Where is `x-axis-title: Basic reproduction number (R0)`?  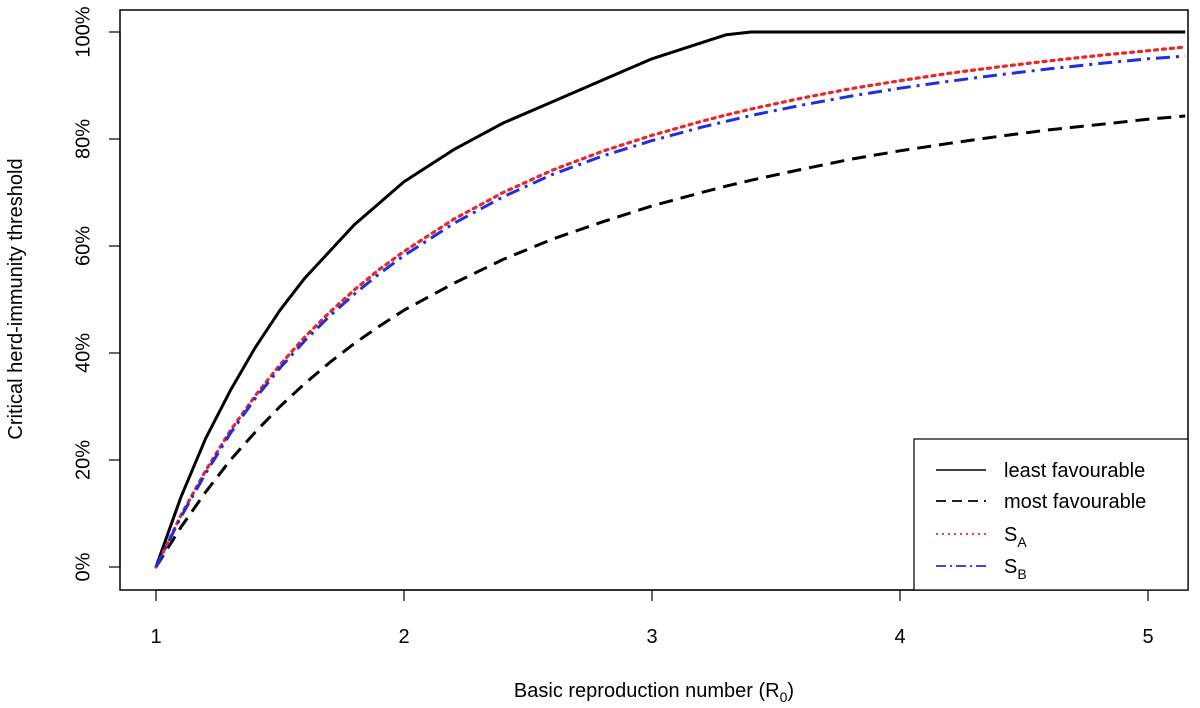 x-axis-title: Basic reproduction number (R0) is located at coordinates (654, 692).